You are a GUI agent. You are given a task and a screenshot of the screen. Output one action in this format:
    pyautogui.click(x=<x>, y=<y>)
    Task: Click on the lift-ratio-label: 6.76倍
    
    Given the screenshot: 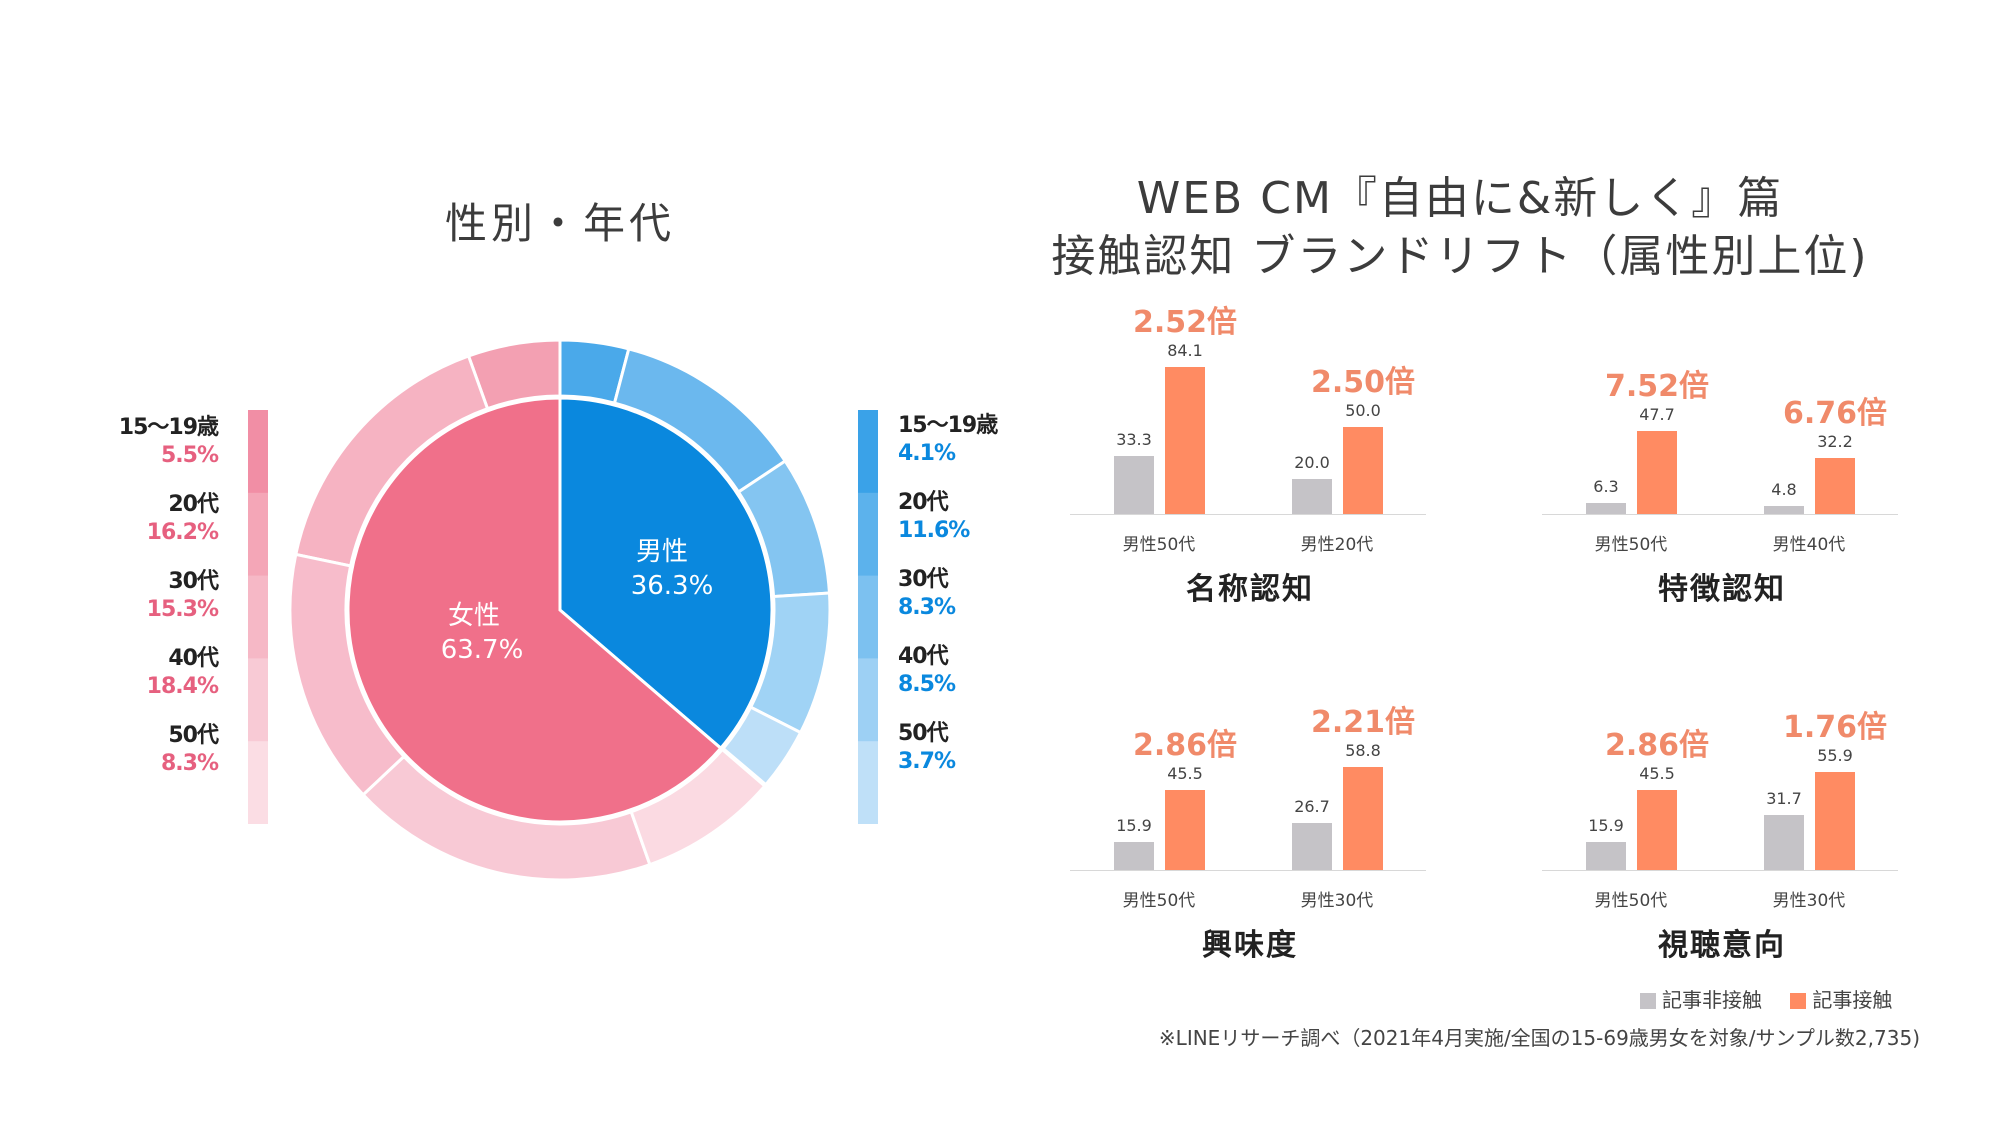 What is the action you would take?
    pyautogui.click(x=1835, y=413)
    